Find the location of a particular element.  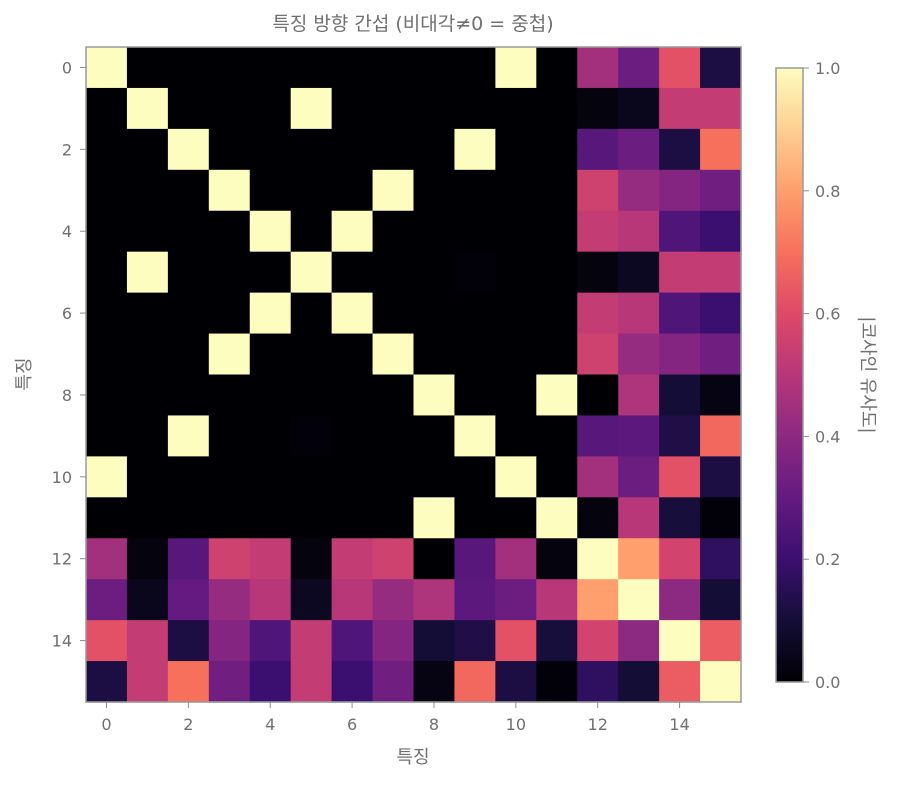

x-tick-label: 8 is located at coordinates (434, 724).